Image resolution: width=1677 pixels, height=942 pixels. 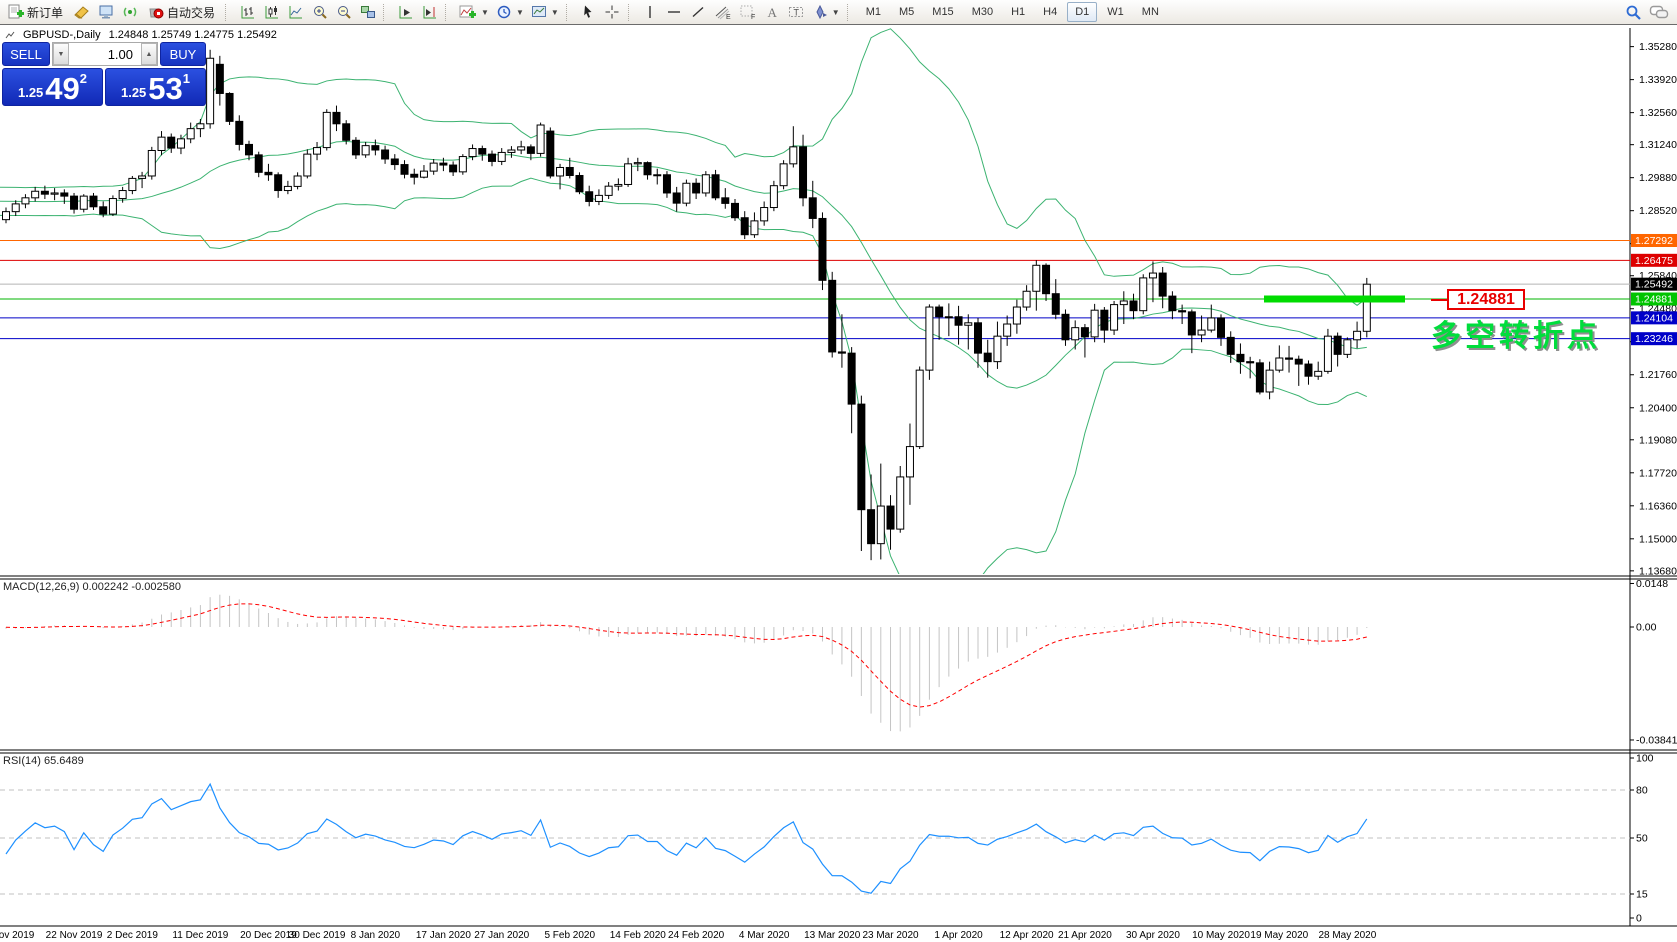 I want to click on new-order-button: 新订单, so click(x=35, y=12).